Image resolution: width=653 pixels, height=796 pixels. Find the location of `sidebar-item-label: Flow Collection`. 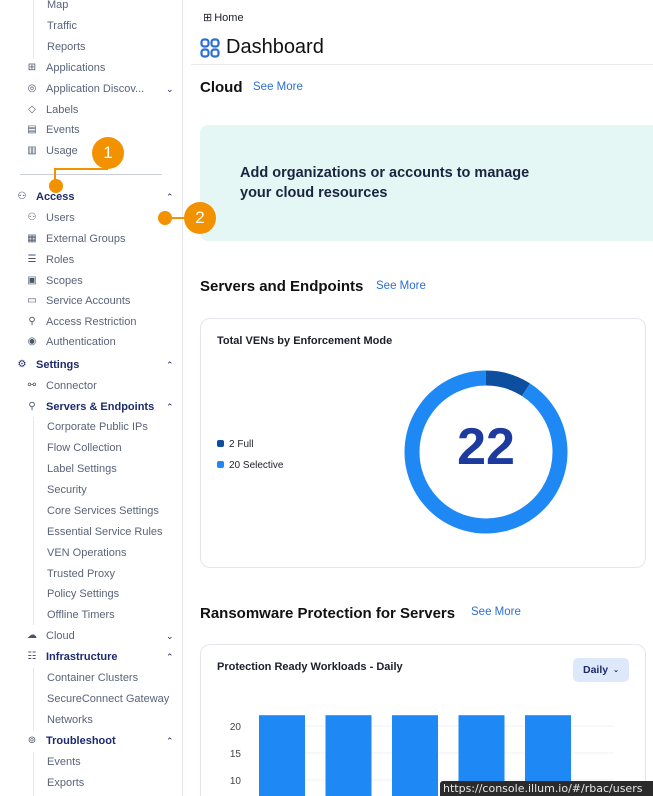

sidebar-item-label: Flow Collection is located at coordinates (84, 448).